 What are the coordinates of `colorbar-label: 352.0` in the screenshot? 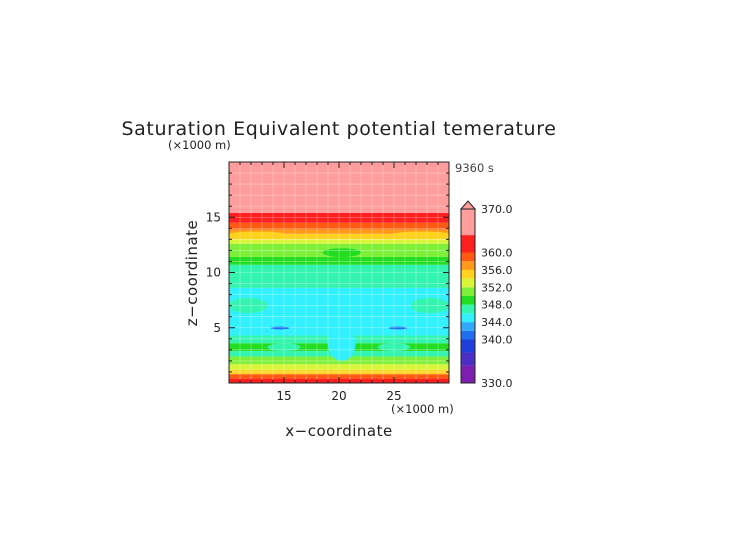 It's located at (497, 287).